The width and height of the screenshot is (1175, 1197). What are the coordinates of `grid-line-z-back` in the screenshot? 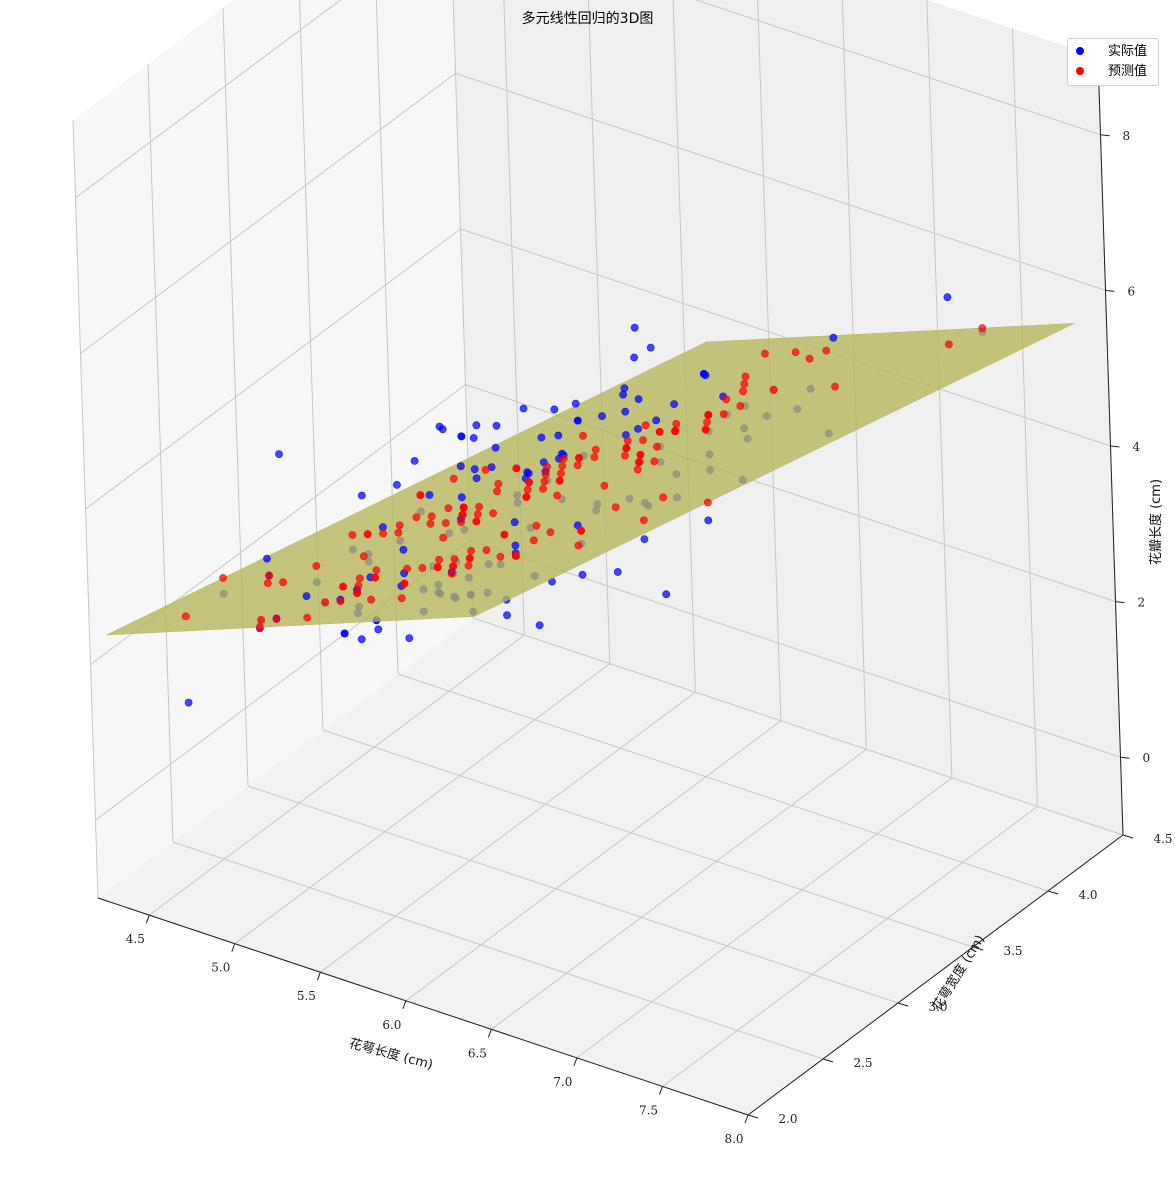 It's located at (780, 181).